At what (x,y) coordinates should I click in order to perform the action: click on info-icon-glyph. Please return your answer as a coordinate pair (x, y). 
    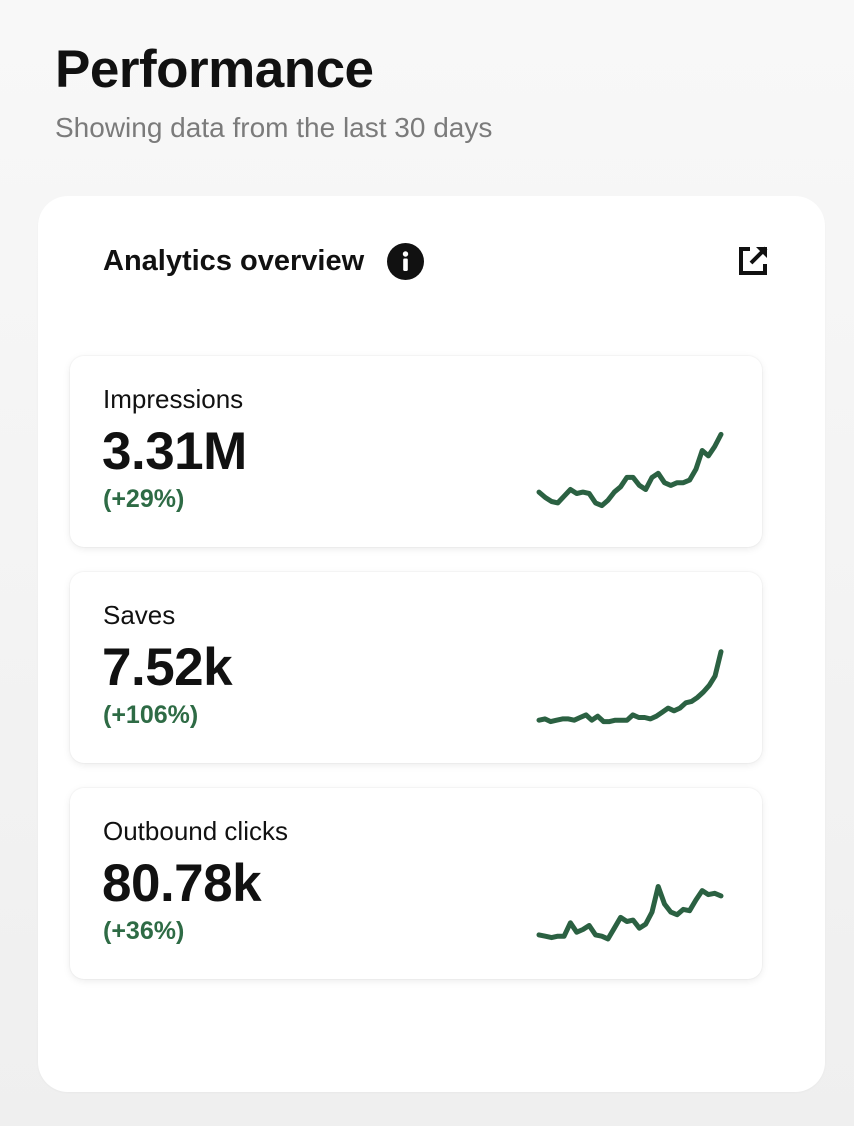
    Looking at the image, I should click on (405, 260).